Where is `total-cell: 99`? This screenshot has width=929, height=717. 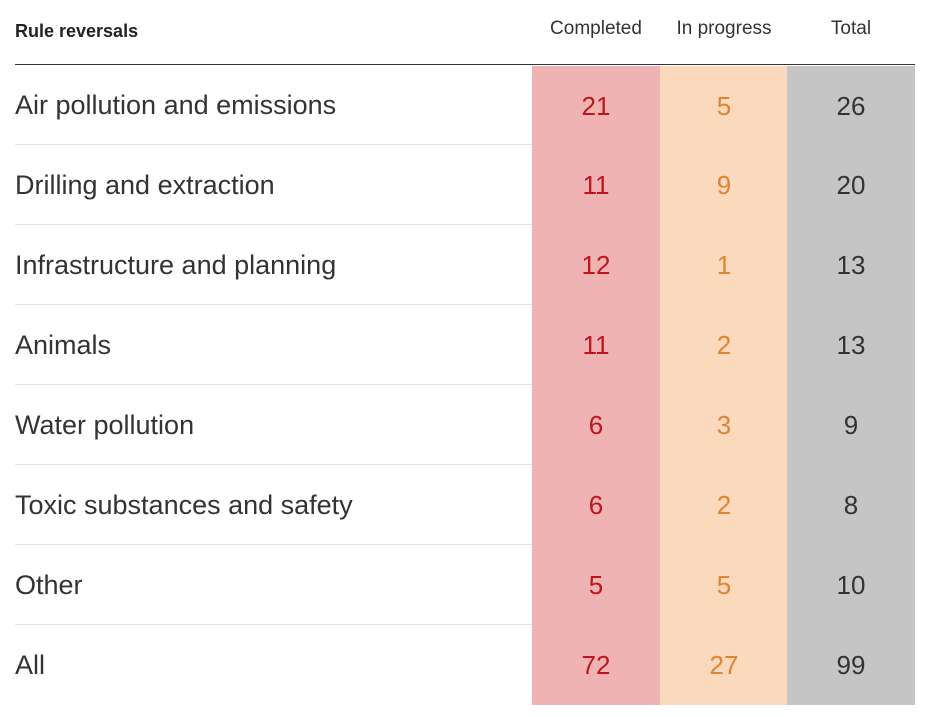
total-cell: 99 is located at coordinates (851, 665).